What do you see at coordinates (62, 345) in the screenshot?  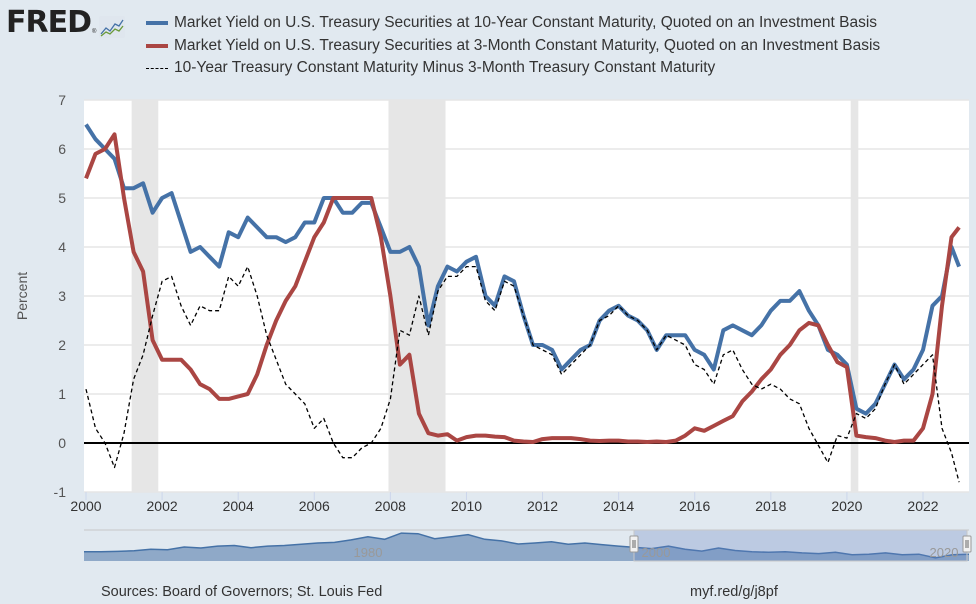 I see `y-tick-label: 2` at bounding box center [62, 345].